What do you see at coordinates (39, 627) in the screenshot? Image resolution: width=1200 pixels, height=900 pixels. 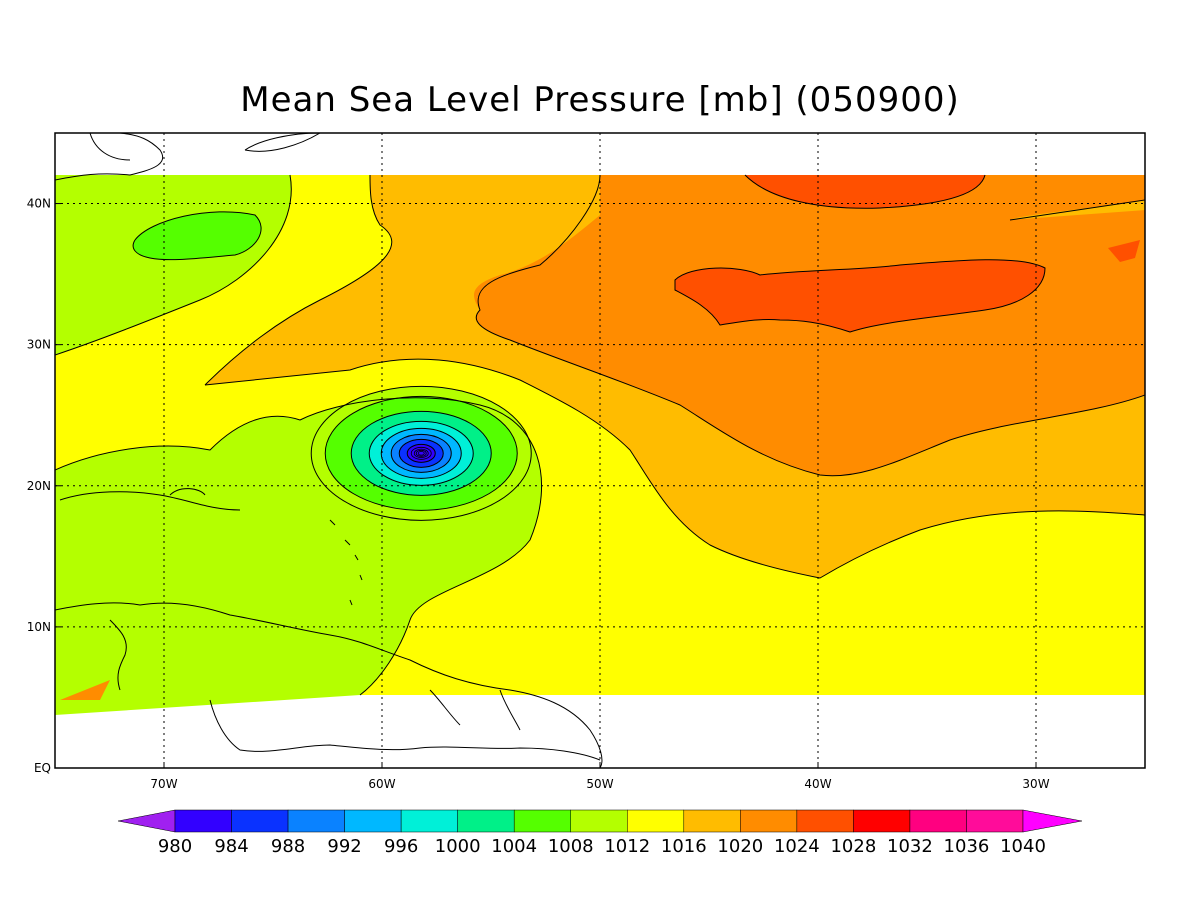 I see `y-tick-label: 10N` at bounding box center [39, 627].